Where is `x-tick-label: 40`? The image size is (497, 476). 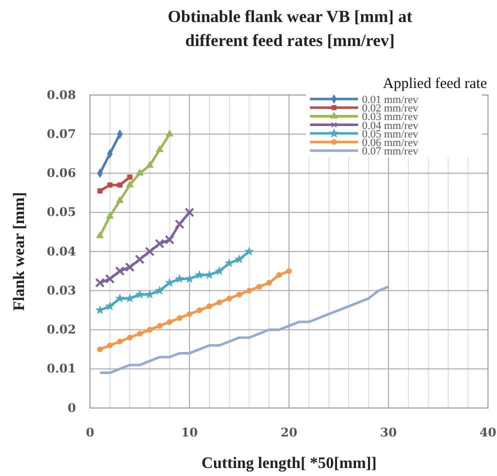 x-tick-label: 40 is located at coordinates (488, 433).